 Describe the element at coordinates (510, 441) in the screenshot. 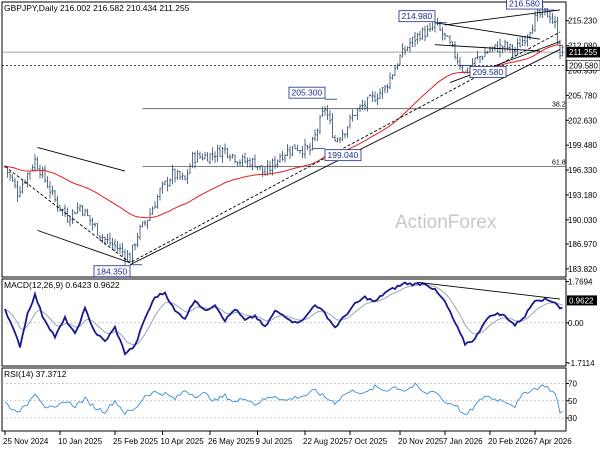

I see `x-tick-label: 20 Feb 2026` at that location.